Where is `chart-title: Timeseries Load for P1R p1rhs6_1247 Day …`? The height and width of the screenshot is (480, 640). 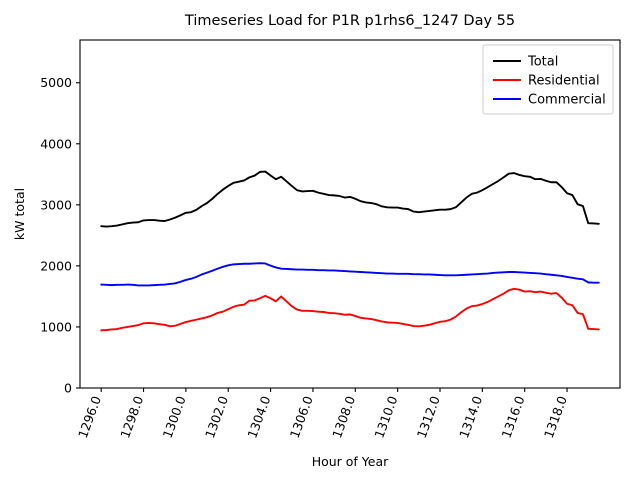
chart-title: Timeseries Load for P1R p1rhs6_1247 Day … is located at coordinates (349, 21).